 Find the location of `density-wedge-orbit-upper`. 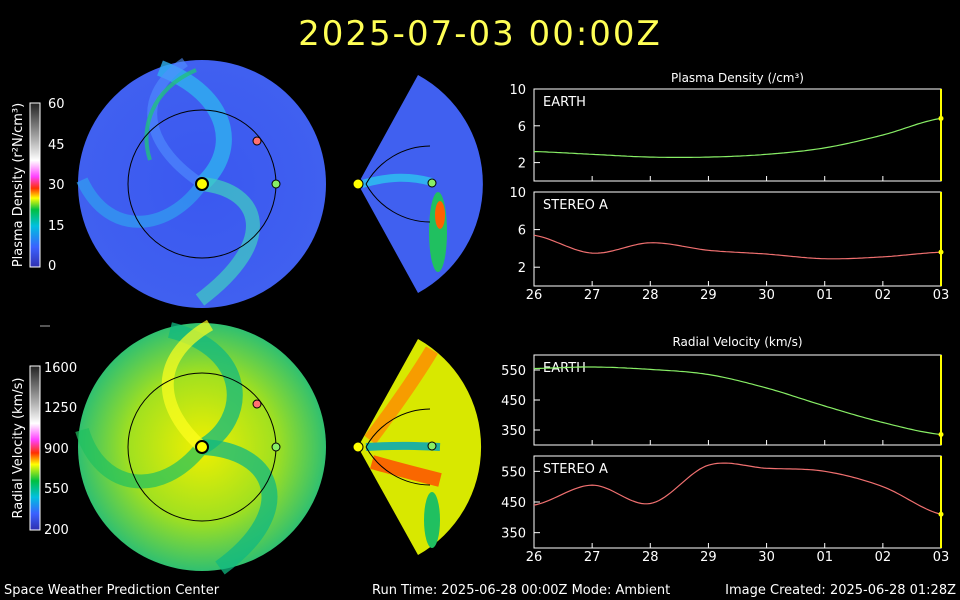

density-wedge-orbit-upper is located at coordinates (398, 165).